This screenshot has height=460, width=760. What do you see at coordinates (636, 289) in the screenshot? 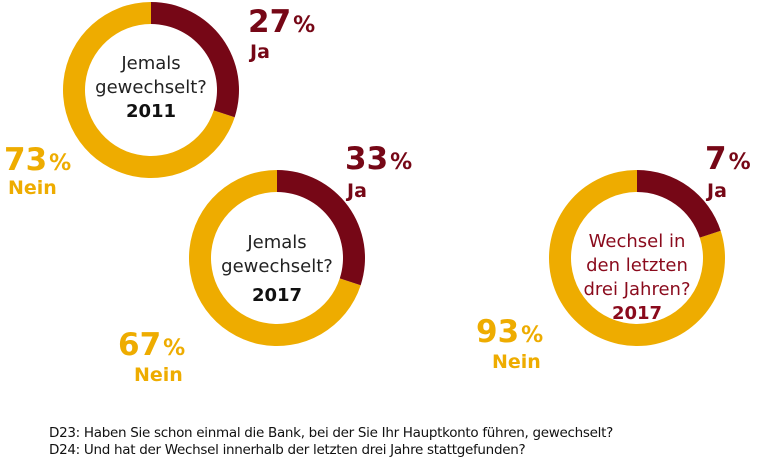
I see `donut-center-label: drei Jahren?` at bounding box center [636, 289].